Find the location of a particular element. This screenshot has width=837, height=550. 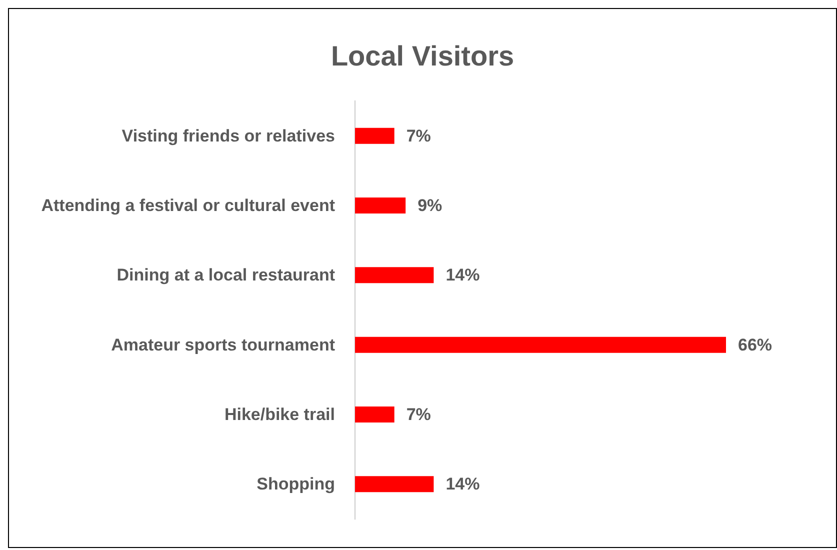

y-tick-label: Visting friends or relatives is located at coordinates (228, 136).